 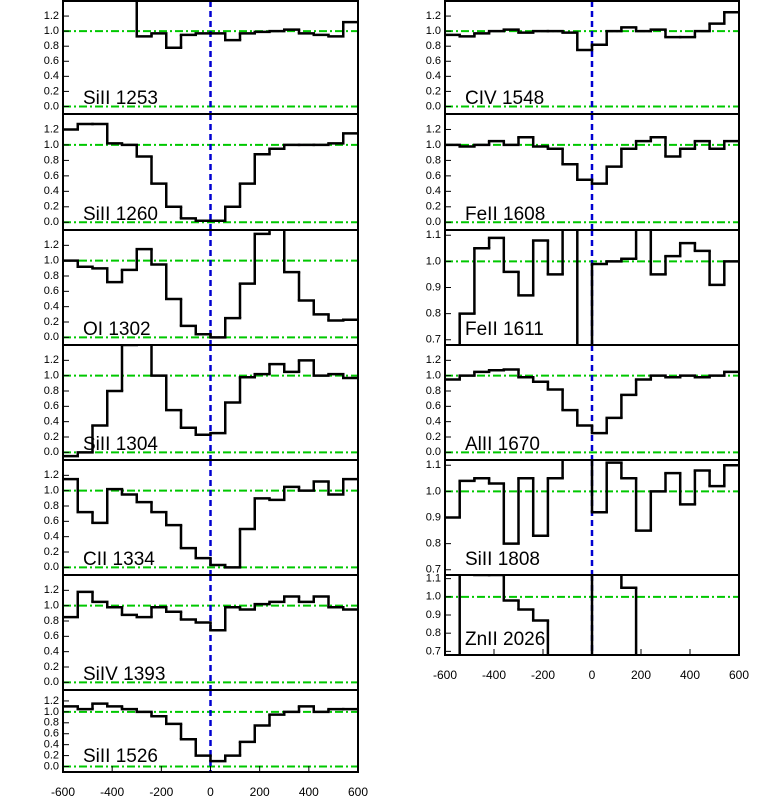 I want to click on line-label: SiIV 1393, so click(x=124, y=674).